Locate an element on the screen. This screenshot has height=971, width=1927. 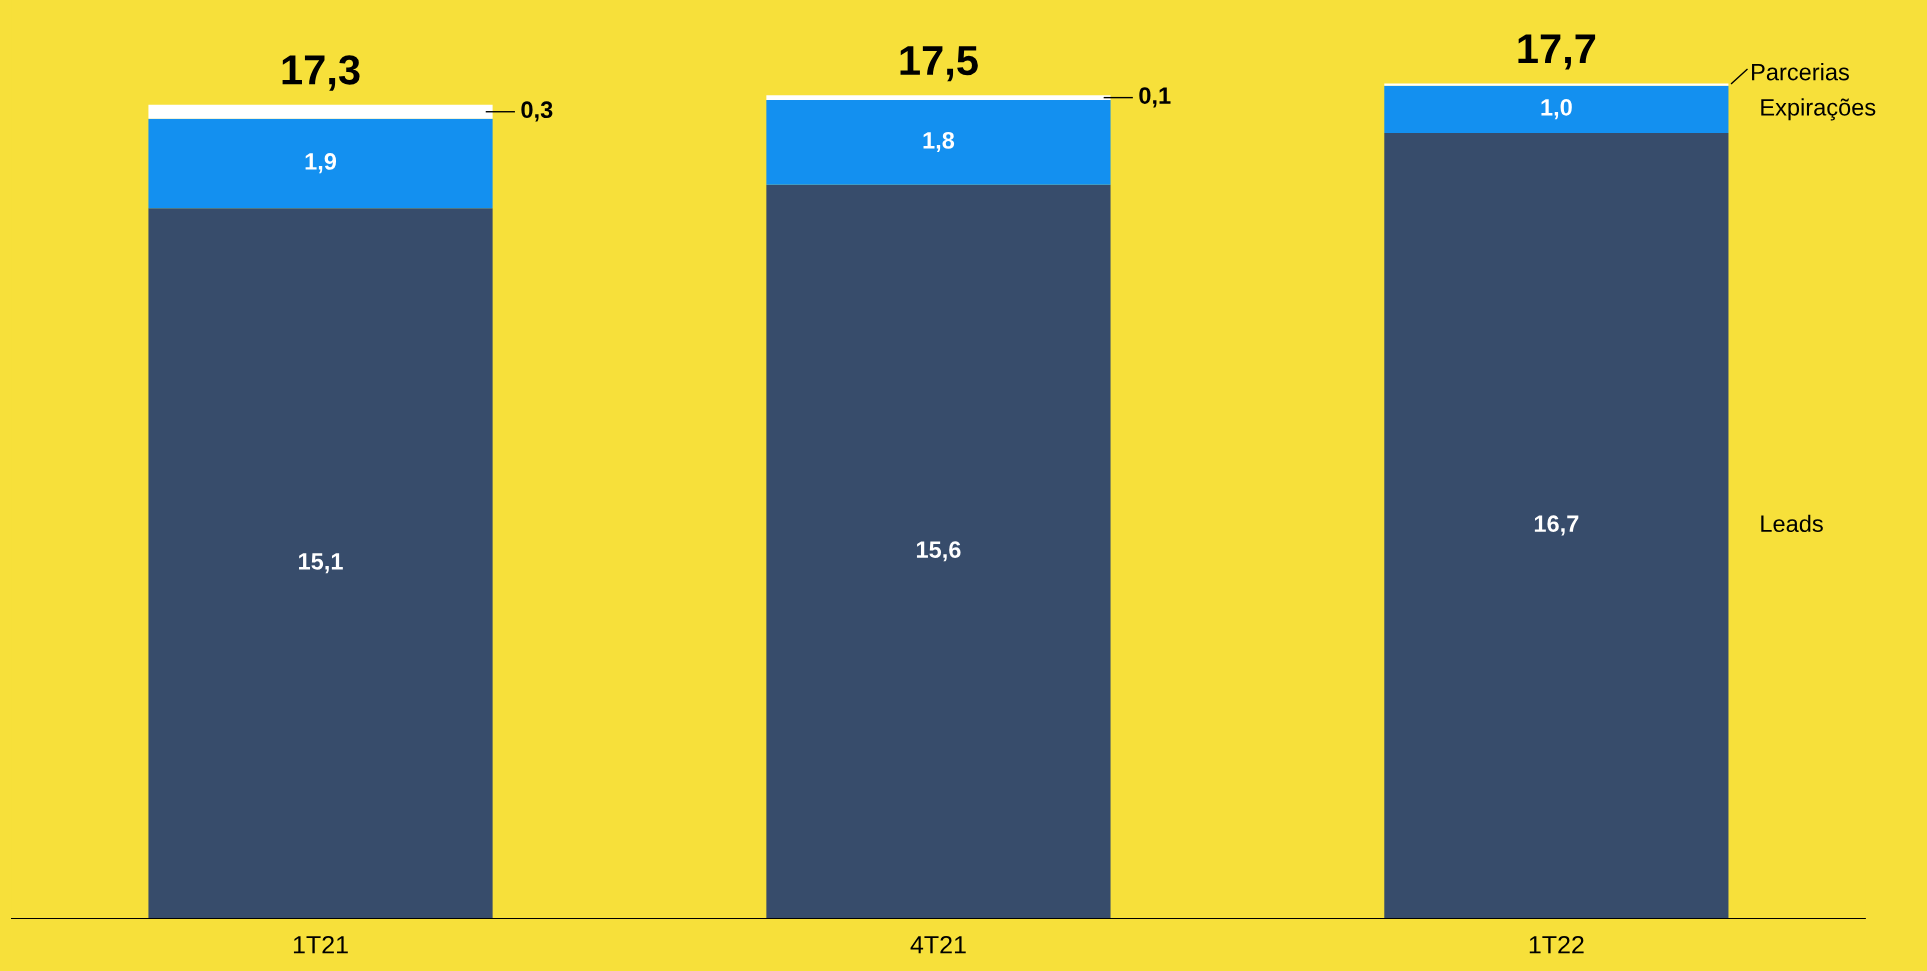
x-tick-label: 1T21 is located at coordinates (320, 944).